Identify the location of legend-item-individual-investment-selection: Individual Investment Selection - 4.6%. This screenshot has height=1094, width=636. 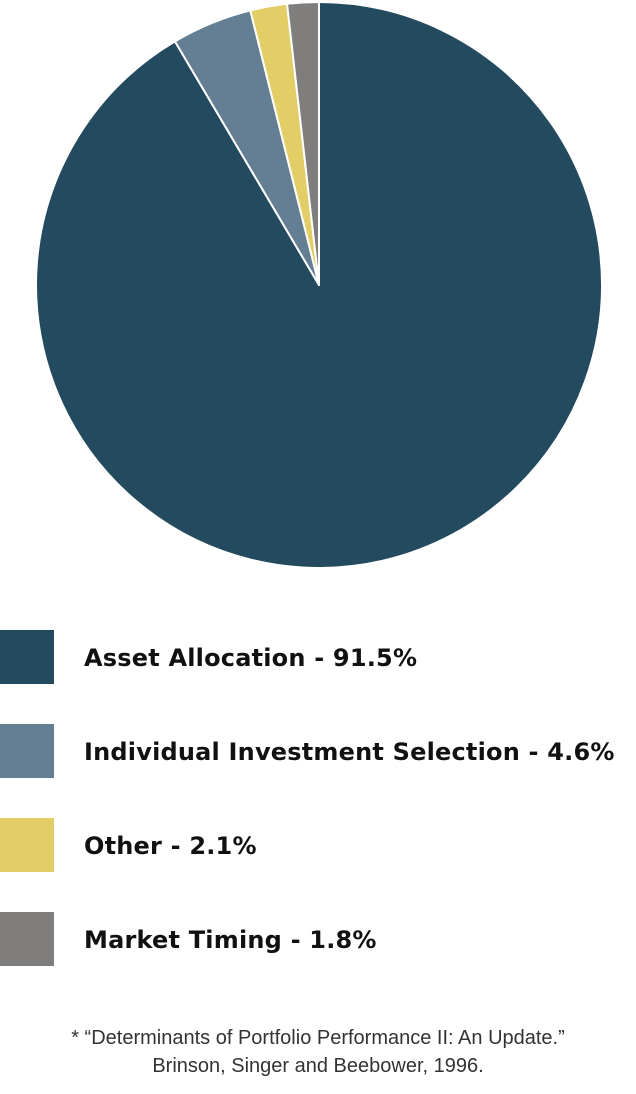
(318, 751).